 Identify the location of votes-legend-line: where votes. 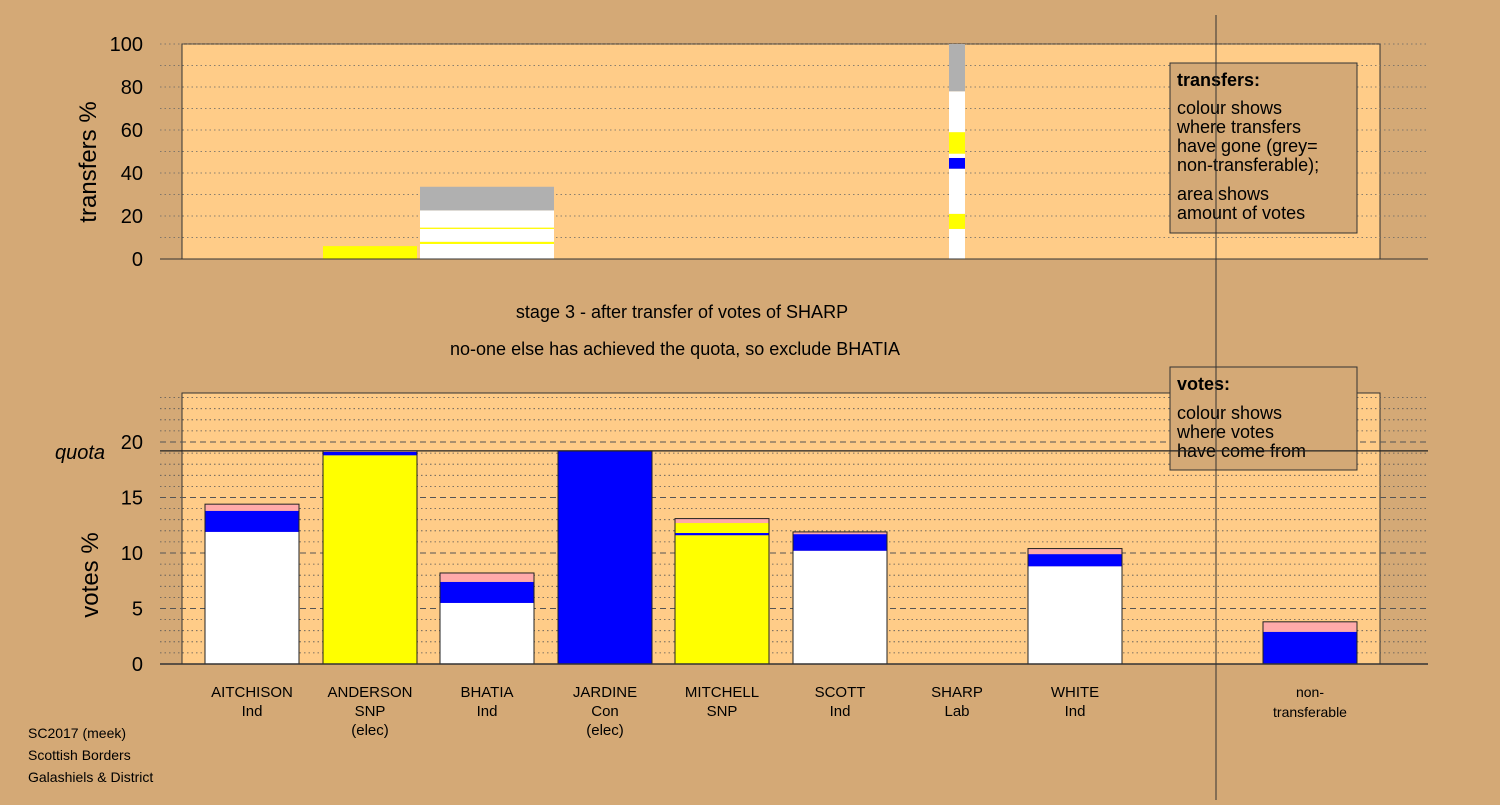
(1225, 432).